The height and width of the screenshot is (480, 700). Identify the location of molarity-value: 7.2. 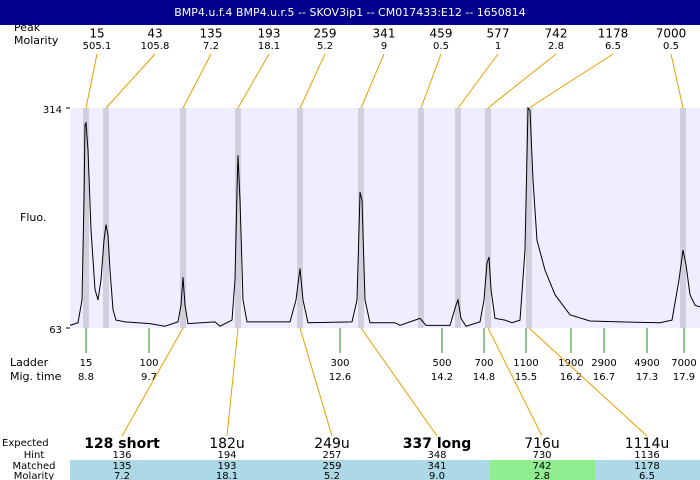
(122, 475).